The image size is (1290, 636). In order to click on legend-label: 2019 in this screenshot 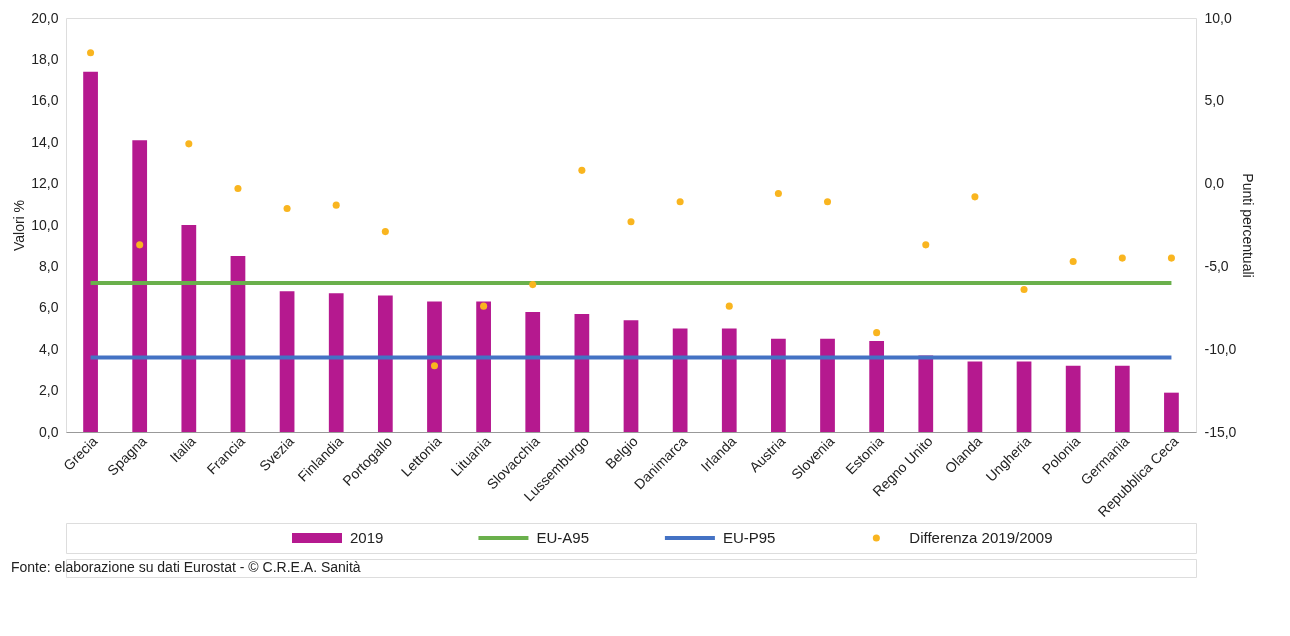, I will do `click(367, 537)`.